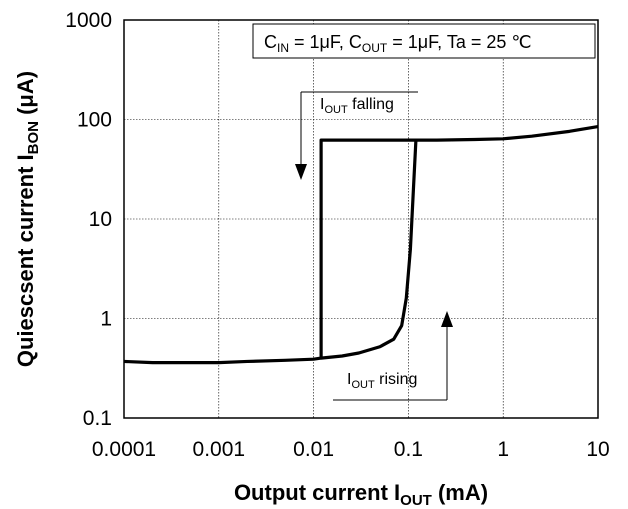 This screenshot has height=509, width=628. I want to click on falling-annotation: IOUT falling, so click(357, 106).